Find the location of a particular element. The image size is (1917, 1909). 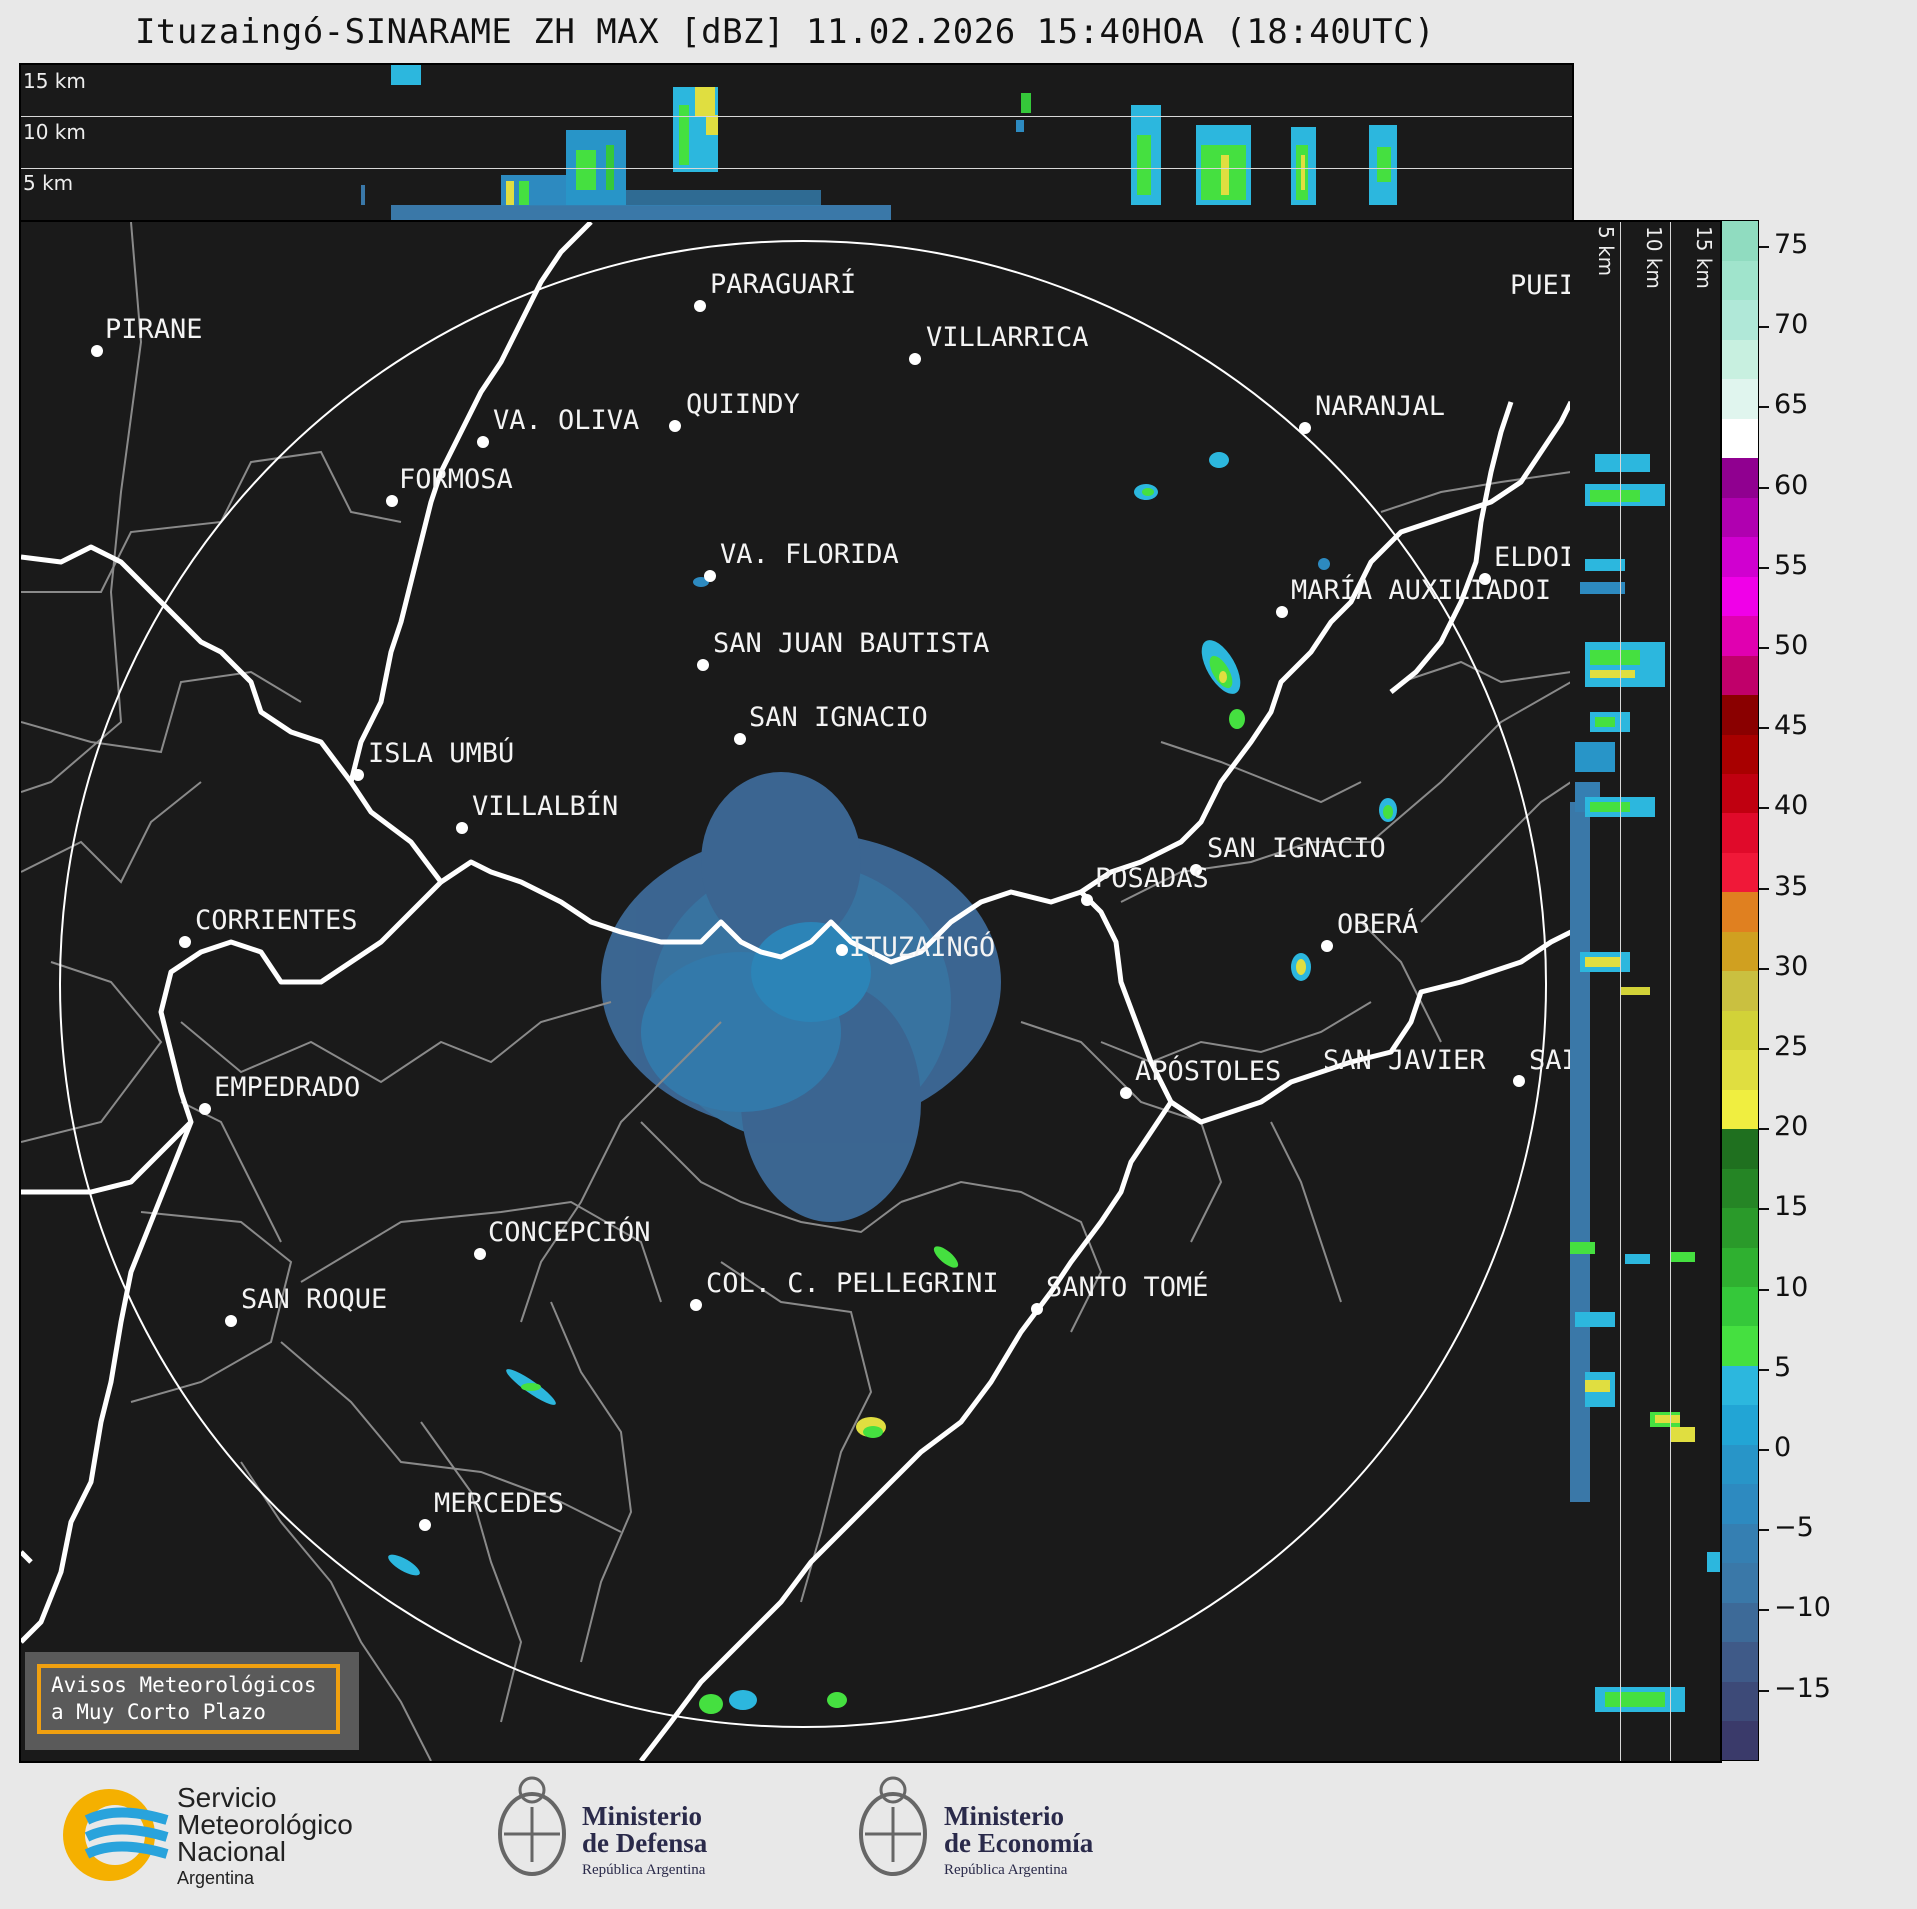

city-label-eldoi: ELDOI is located at coordinates (1533, 557).